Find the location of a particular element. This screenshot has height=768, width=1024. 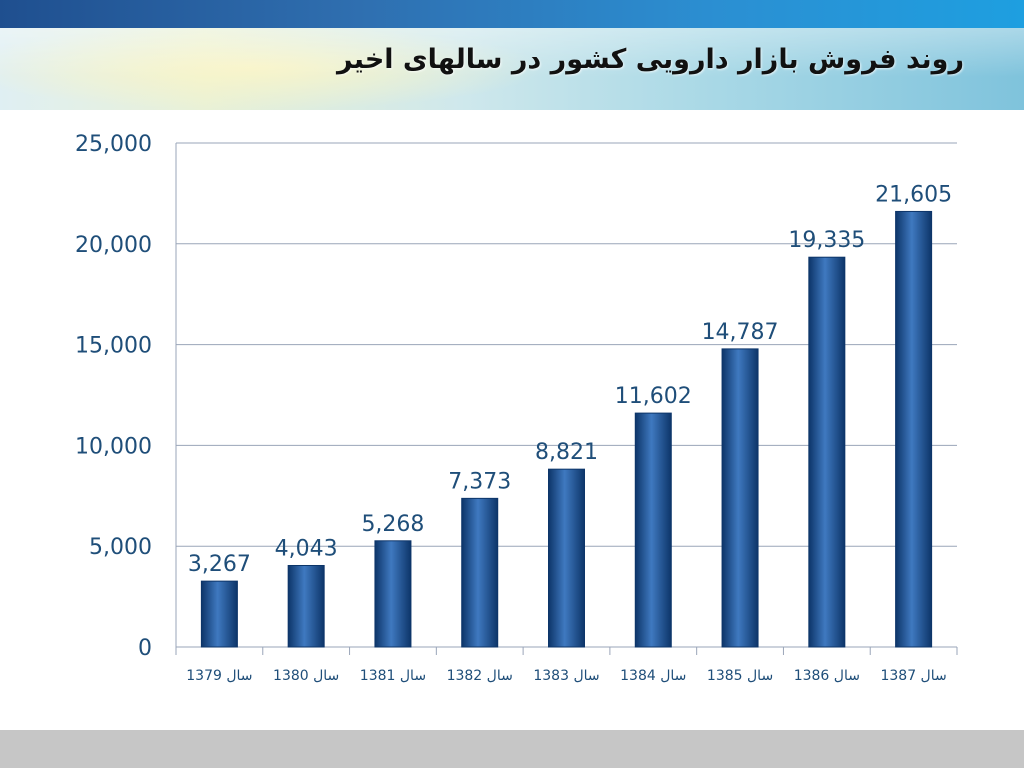

y-axis-tick-labels: 0 5,000 10,000 15,000 20,000 25,000 is located at coordinates (113, 396).